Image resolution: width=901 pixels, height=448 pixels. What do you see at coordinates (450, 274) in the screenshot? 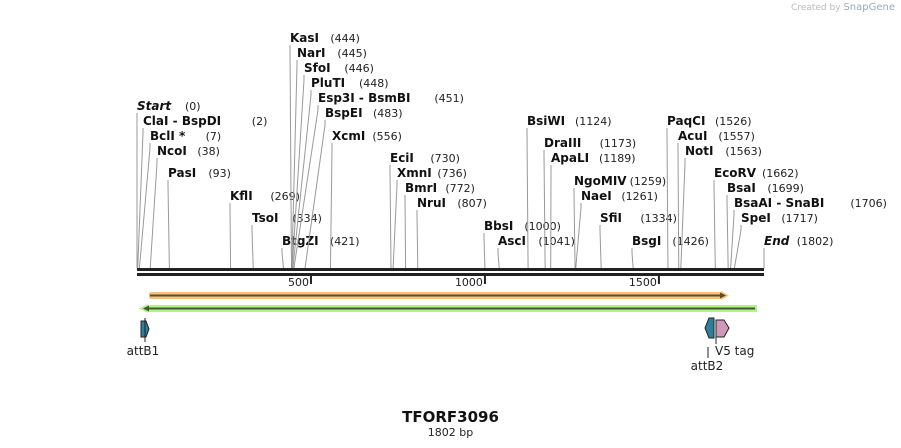
I see `backbone-bottom` at bounding box center [450, 274].